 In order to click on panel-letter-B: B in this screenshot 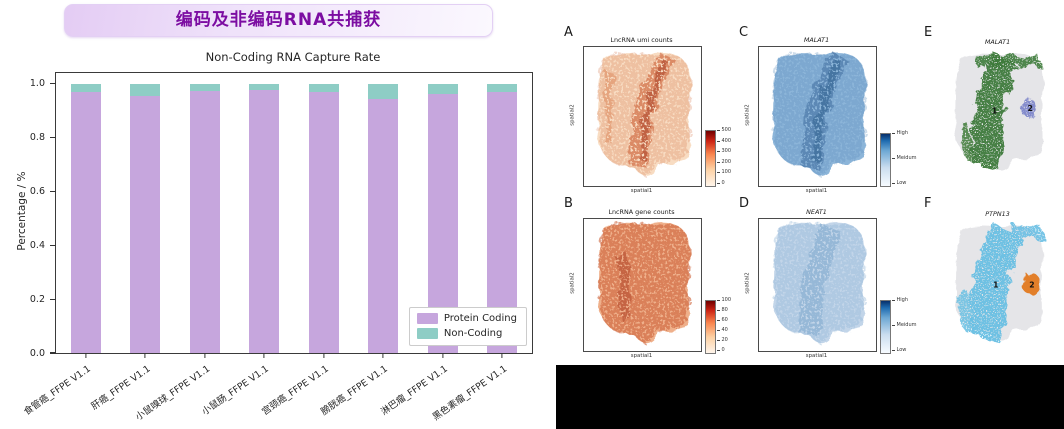, I will do `click(568, 203)`.